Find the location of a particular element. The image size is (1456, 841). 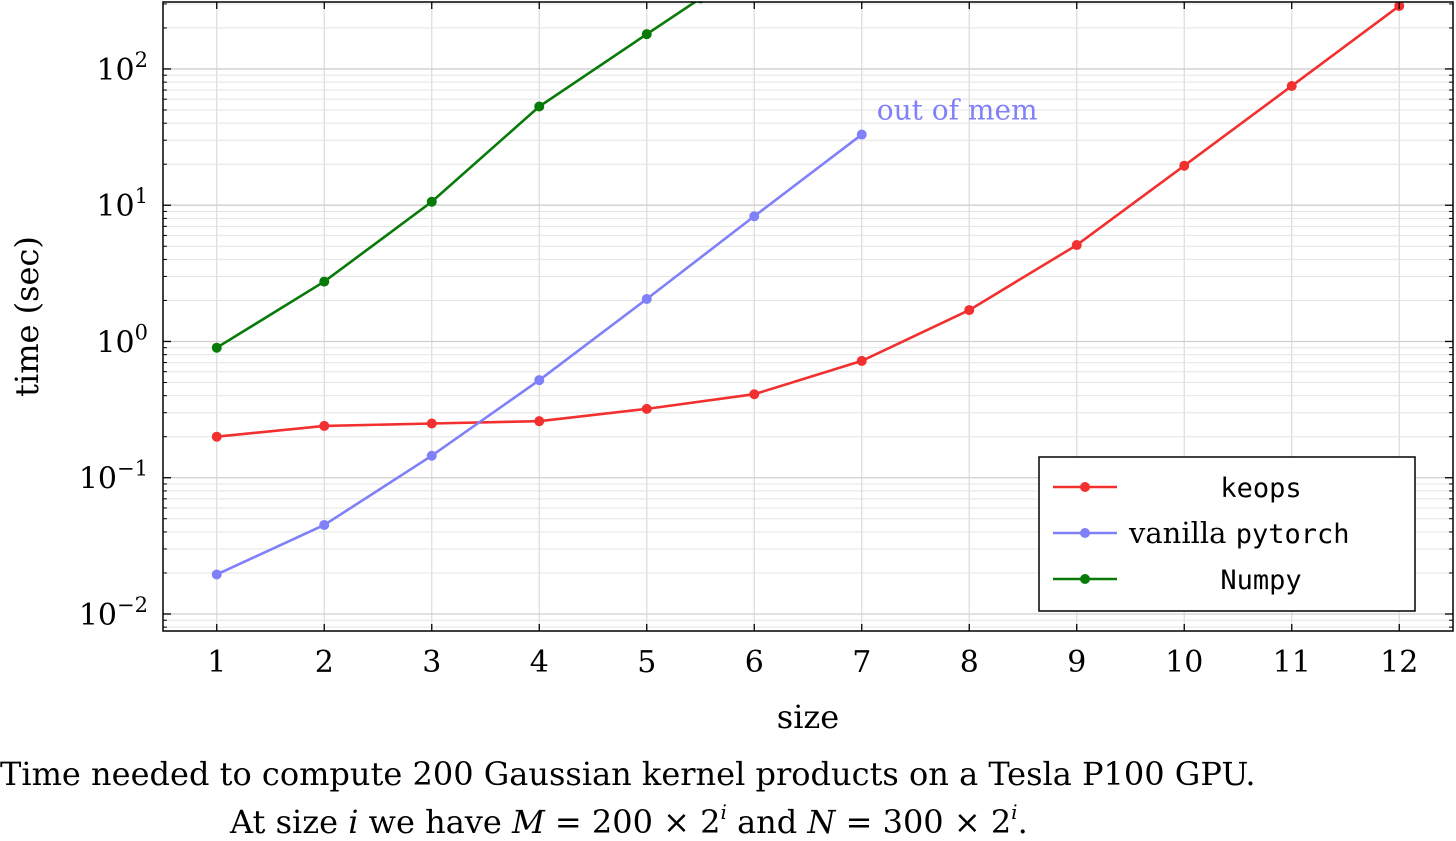

x-tick-label: 1 is located at coordinates (216, 662).